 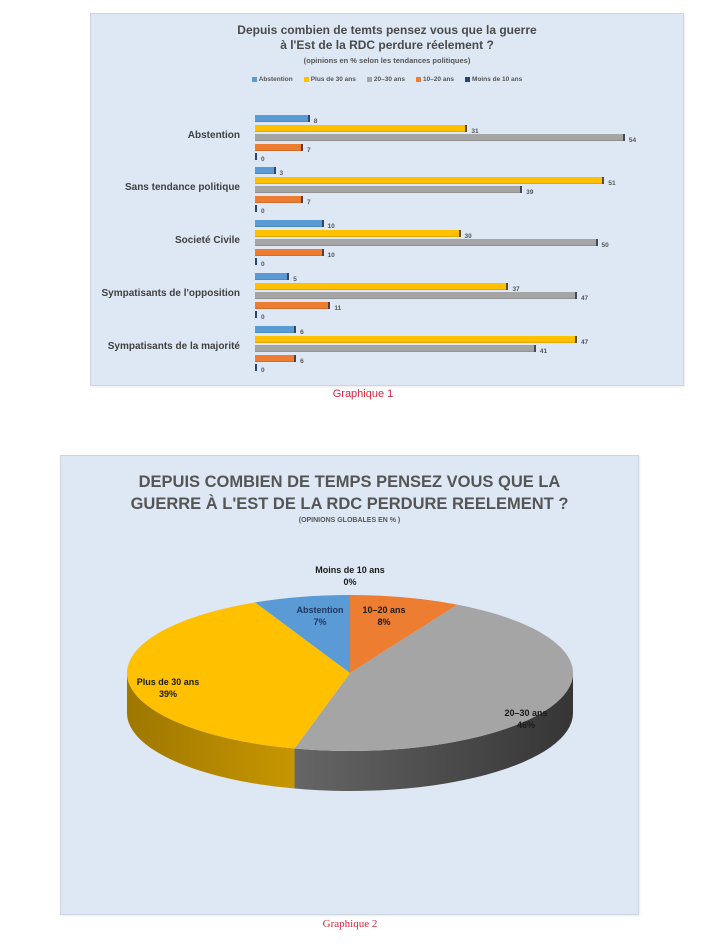 What do you see at coordinates (526, 713) in the screenshot?
I see `pie-label-name: 20–30 ans` at bounding box center [526, 713].